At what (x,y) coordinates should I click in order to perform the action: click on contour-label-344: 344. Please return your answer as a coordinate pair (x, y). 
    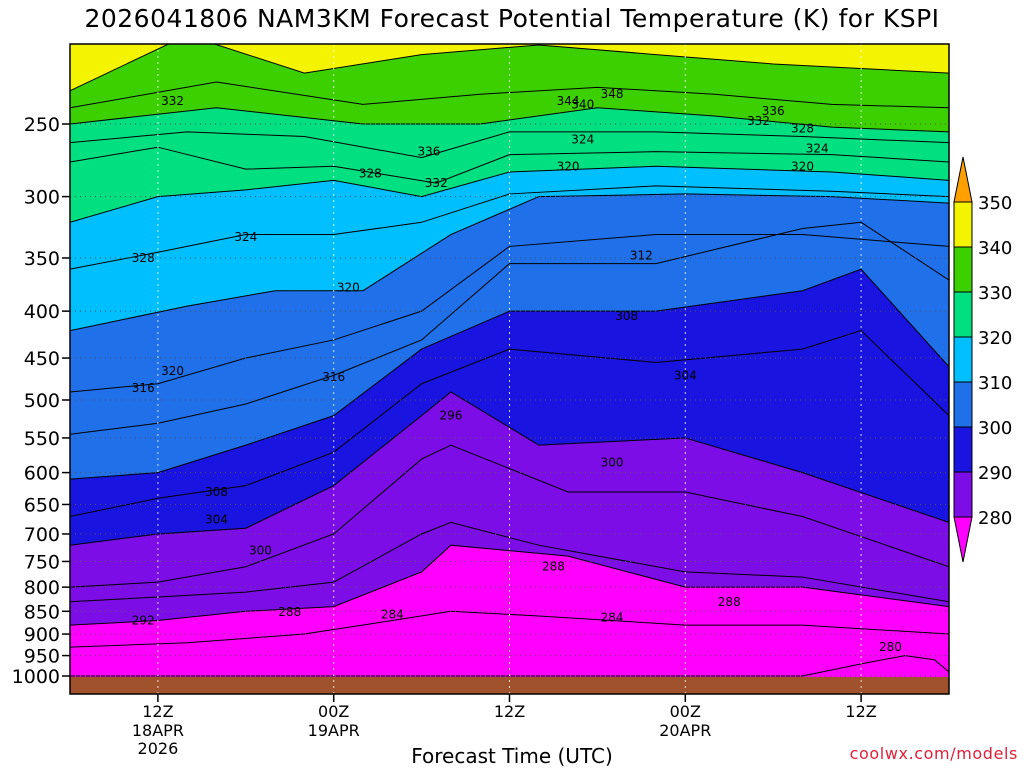
    Looking at the image, I should click on (568, 101).